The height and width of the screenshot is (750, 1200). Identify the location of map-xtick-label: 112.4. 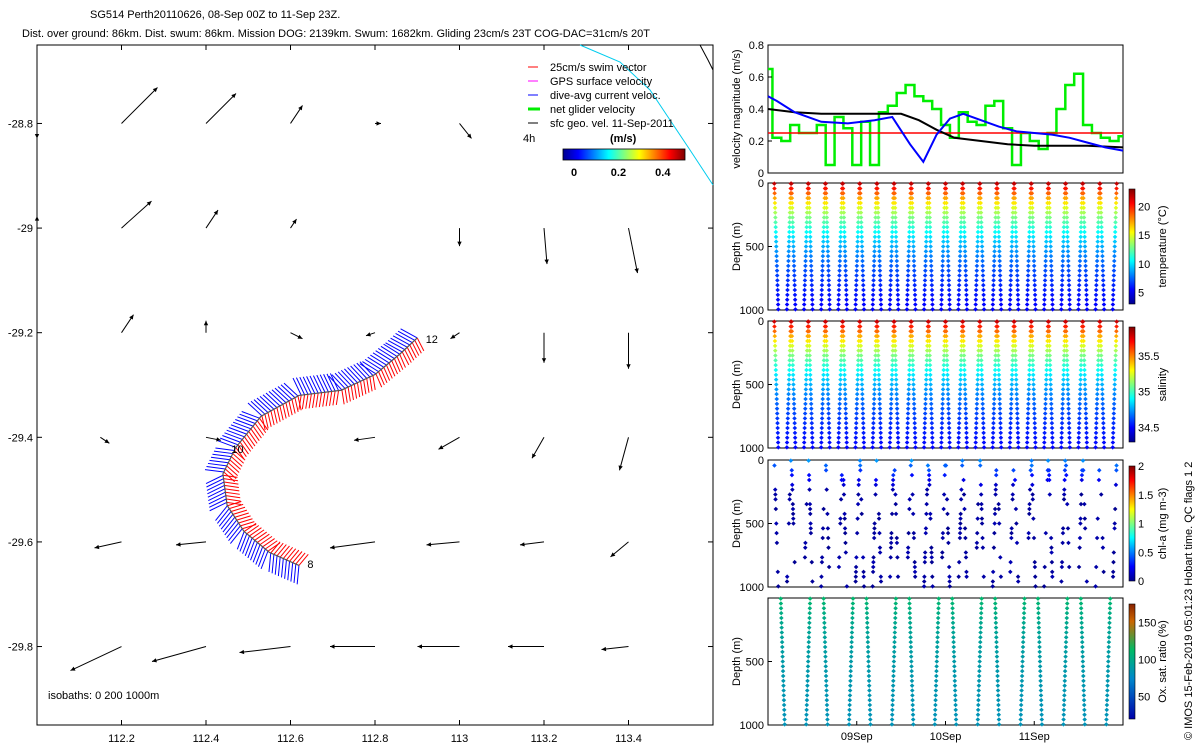
(206, 739).